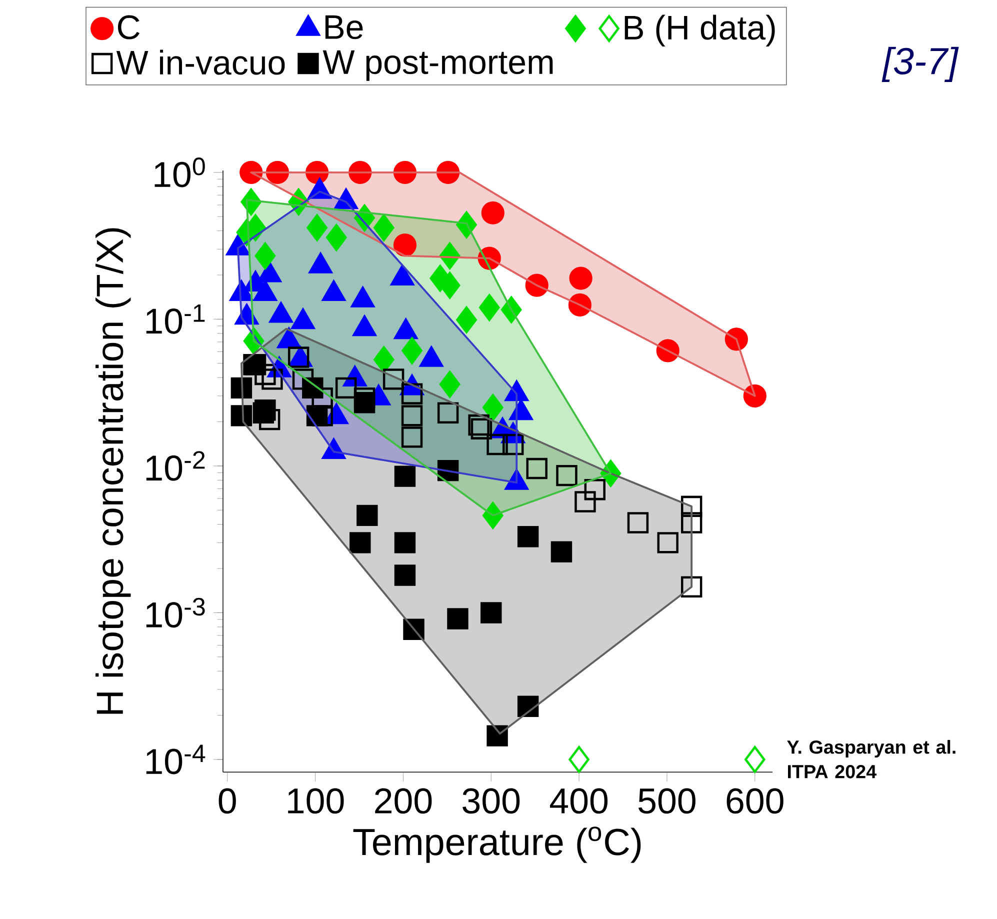 This screenshot has width=997, height=919. Describe the element at coordinates (437, 65) in the screenshot. I see `legend-label: W post-mortem` at that location.